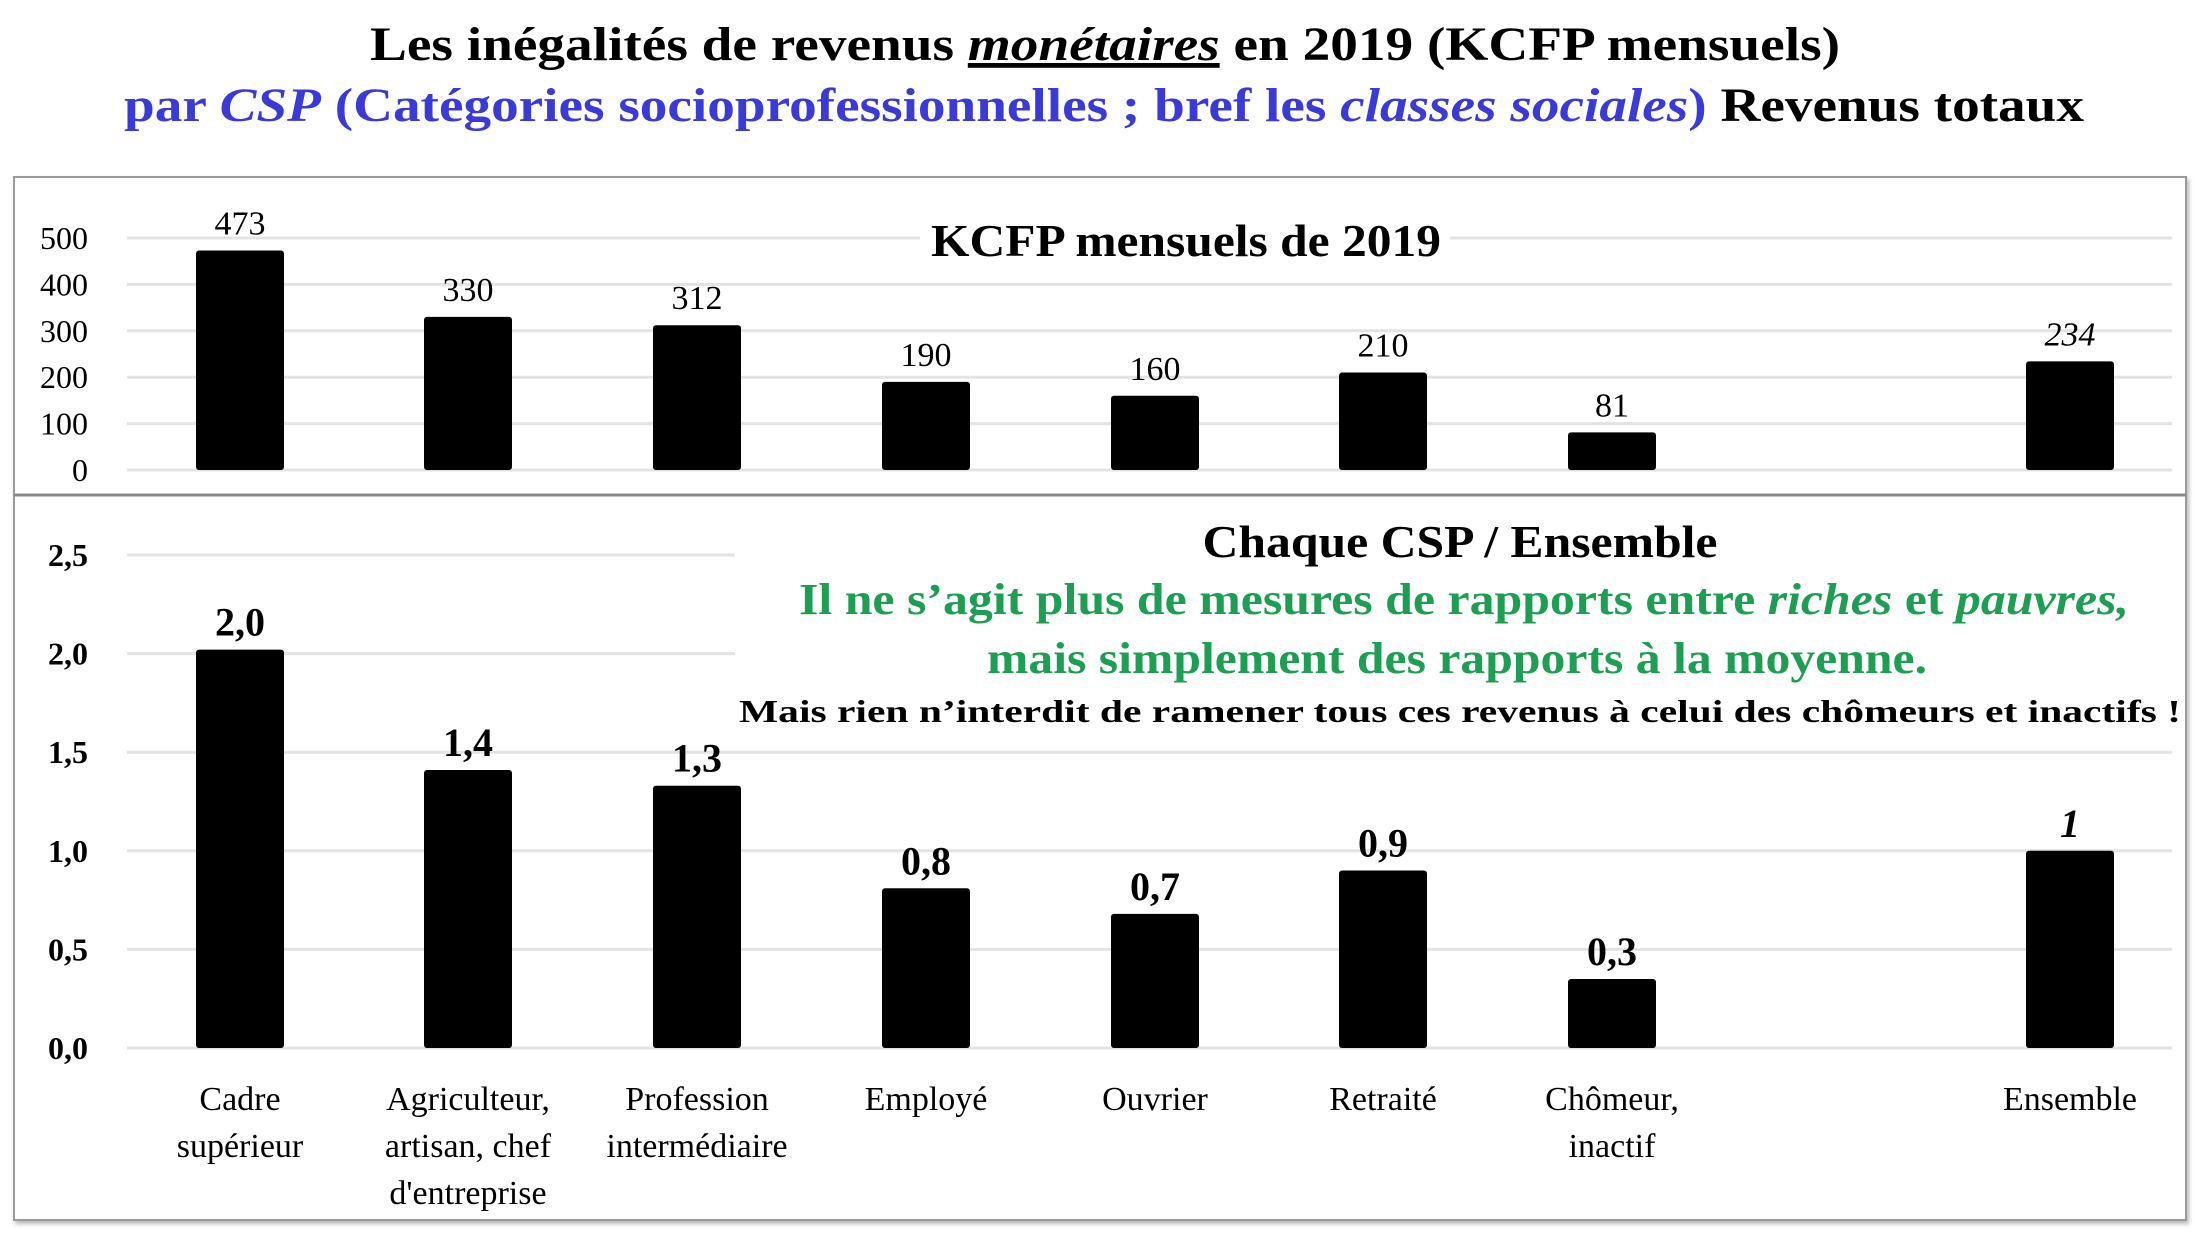 Image resolution: width=2200 pixels, height=1236 pixels. I want to click on annotation-riches: riches, so click(1830, 599).